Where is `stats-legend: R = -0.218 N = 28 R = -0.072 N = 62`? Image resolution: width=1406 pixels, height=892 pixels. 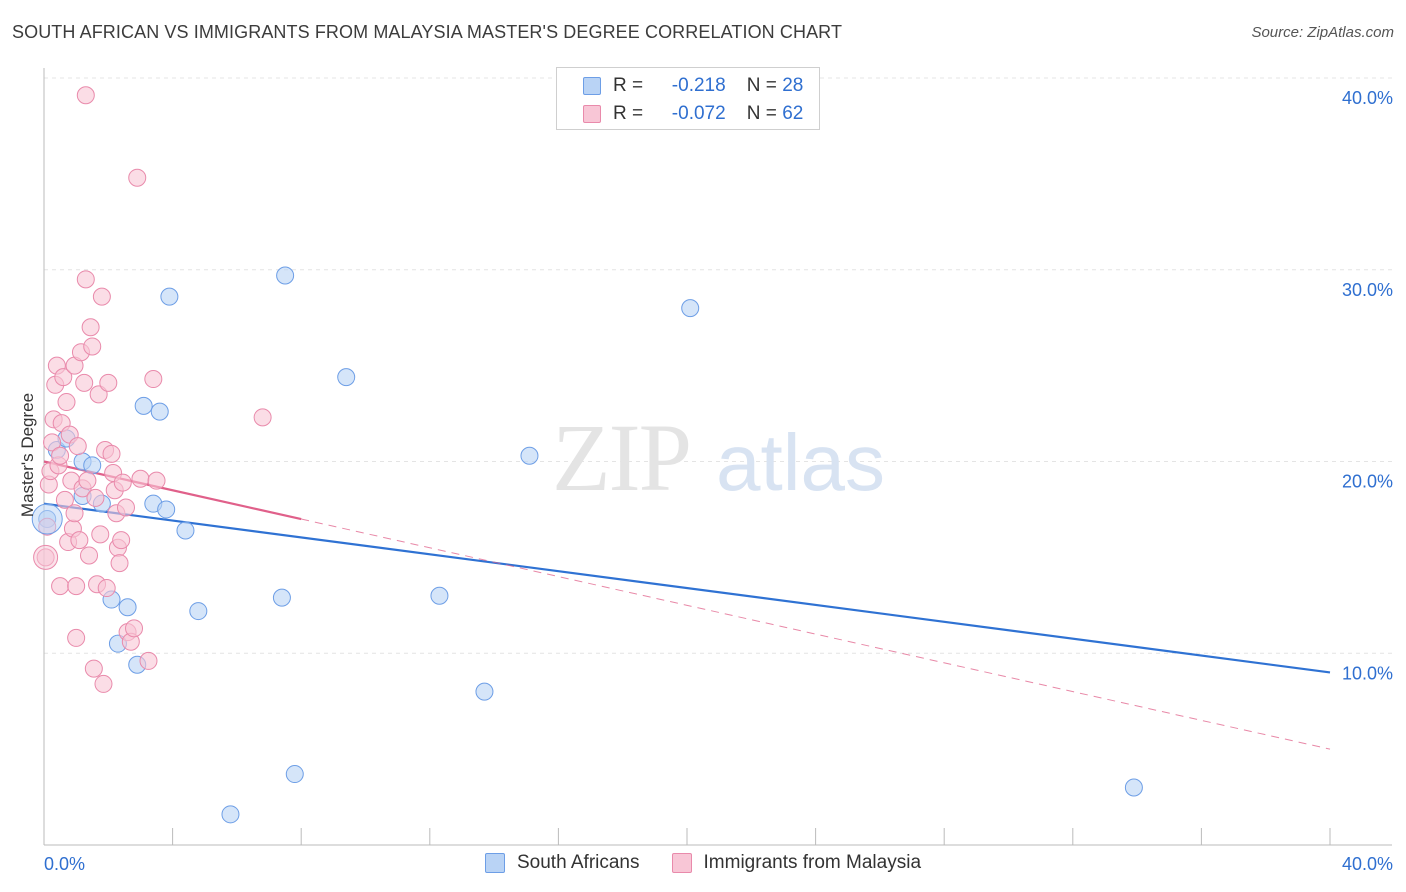 stats-legend: R = -0.218 N = 28 R = -0.072 N = 62 is located at coordinates (688, 98).